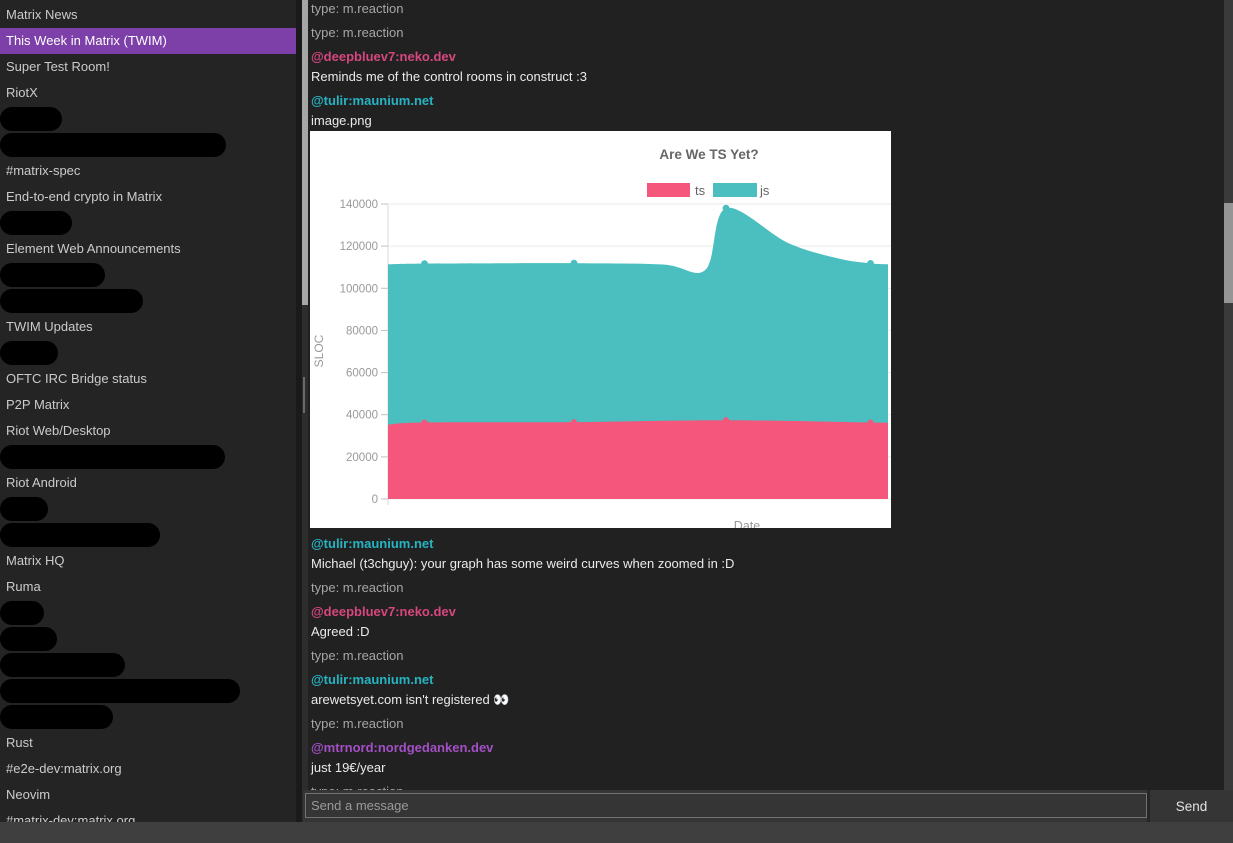 The image size is (1233, 843). Describe the element at coordinates (22, 92) in the screenshot. I see `room-item: RiotX` at that location.